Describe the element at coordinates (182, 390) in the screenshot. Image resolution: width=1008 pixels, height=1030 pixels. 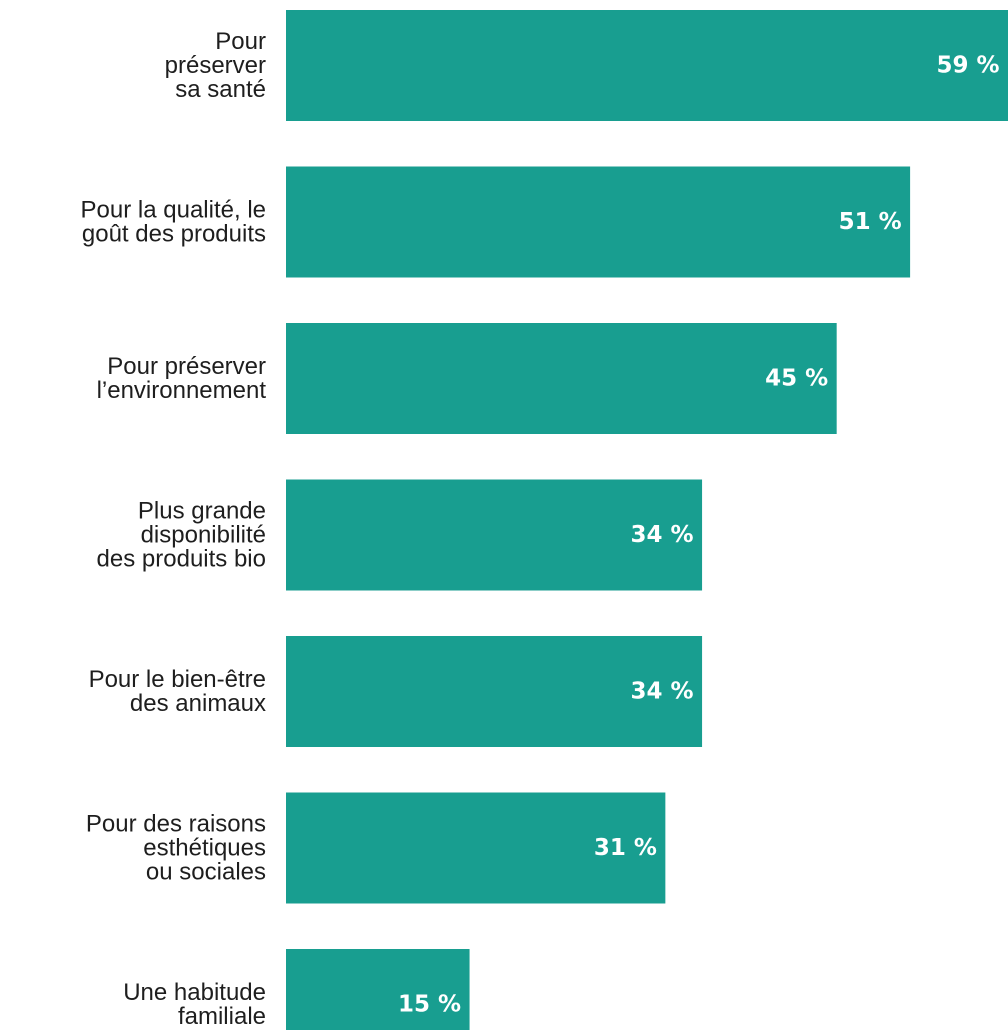
I see `category-label-line: l’environnement` at that location.